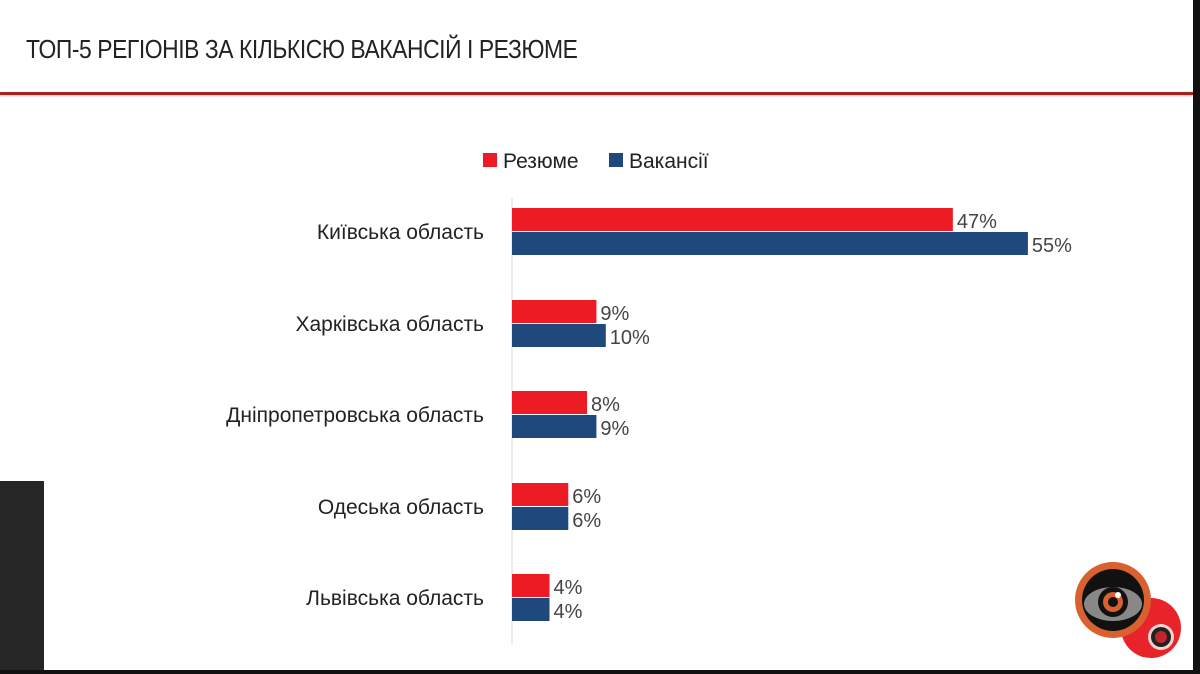 The width and height of the screenshot is (1200, 674). I want to click on category-label: Харківська область, so click(390, 324).